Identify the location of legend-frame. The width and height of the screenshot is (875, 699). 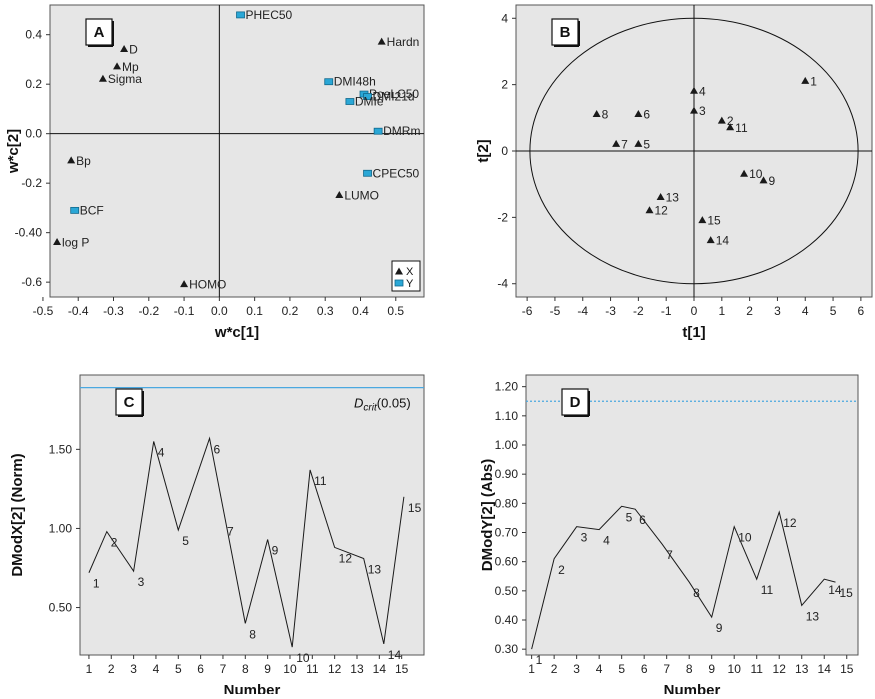
(406, 276).